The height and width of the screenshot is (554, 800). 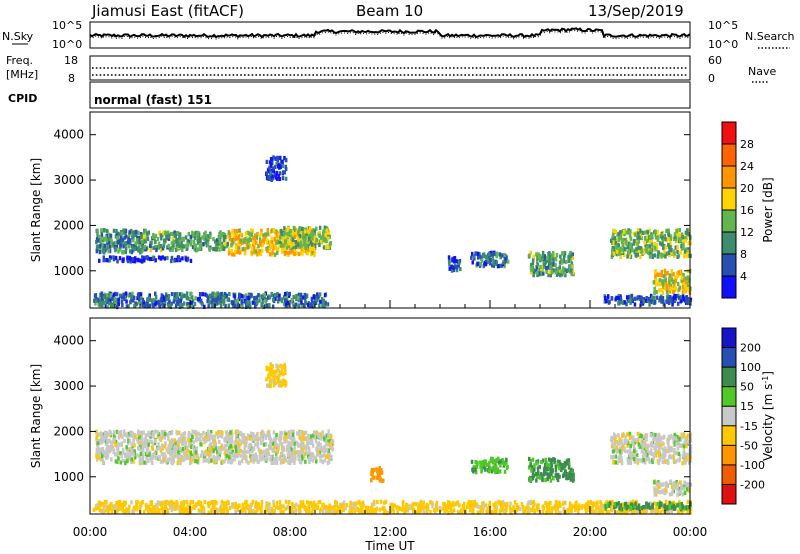 What do you see at coordinates (68, 135) in the screenshot?
I see `y-tick-label: 4000` at bounding box center [68, 135].